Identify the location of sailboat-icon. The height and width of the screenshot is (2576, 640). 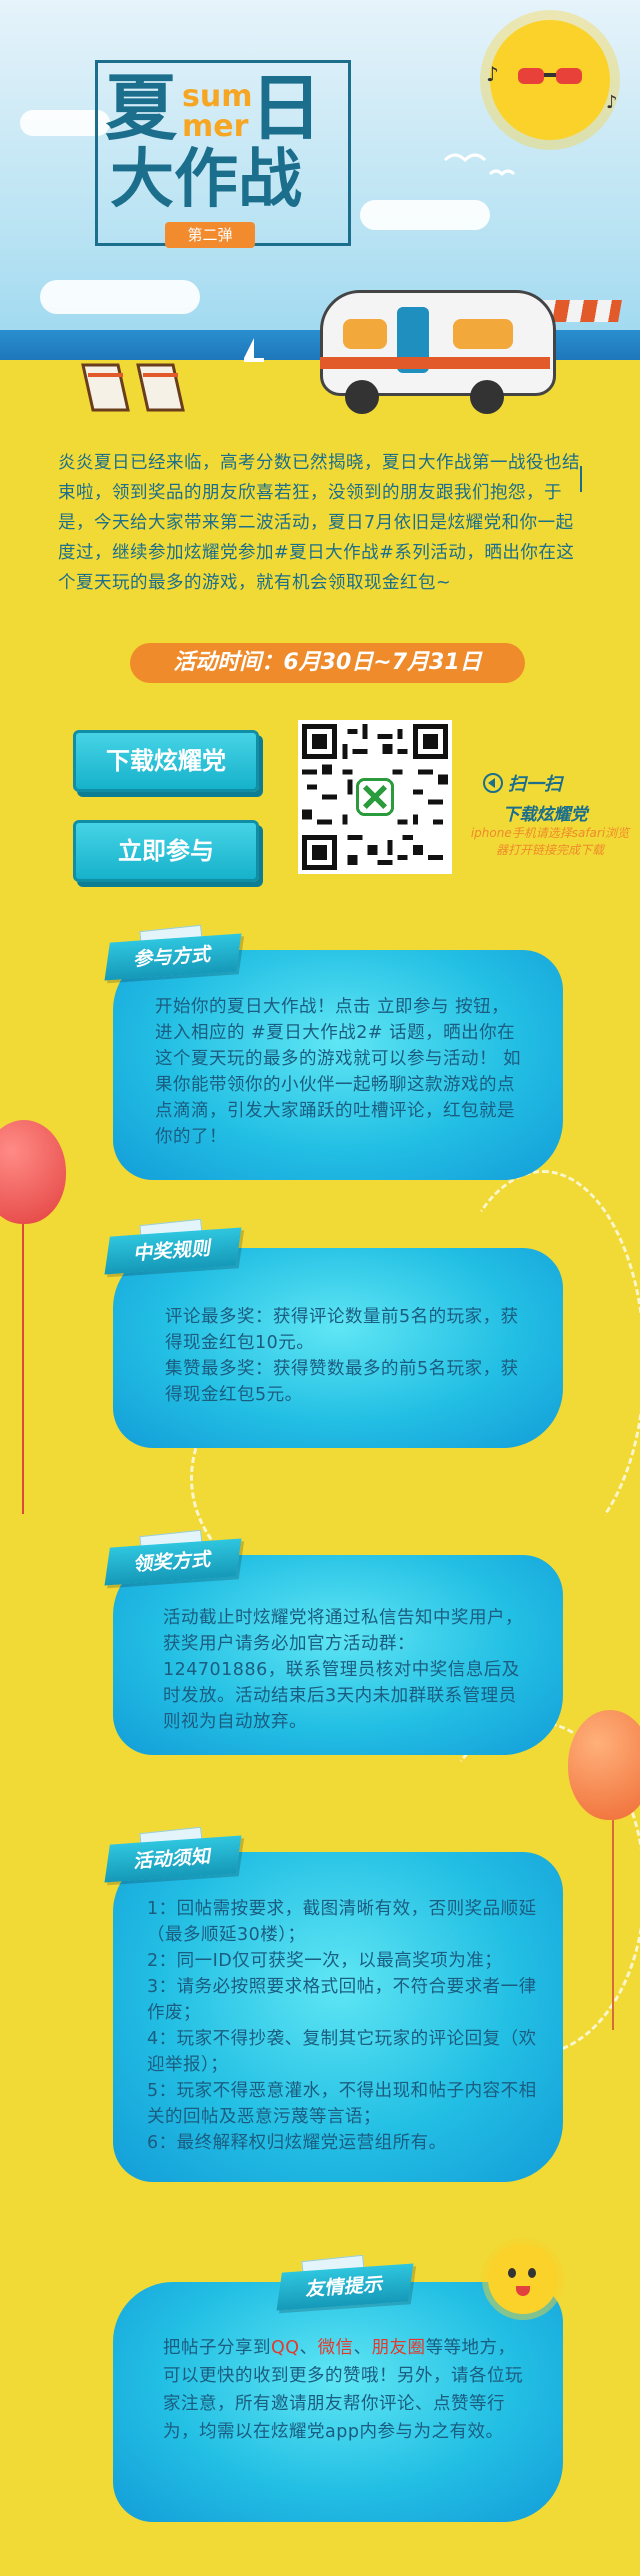
(254, 350).